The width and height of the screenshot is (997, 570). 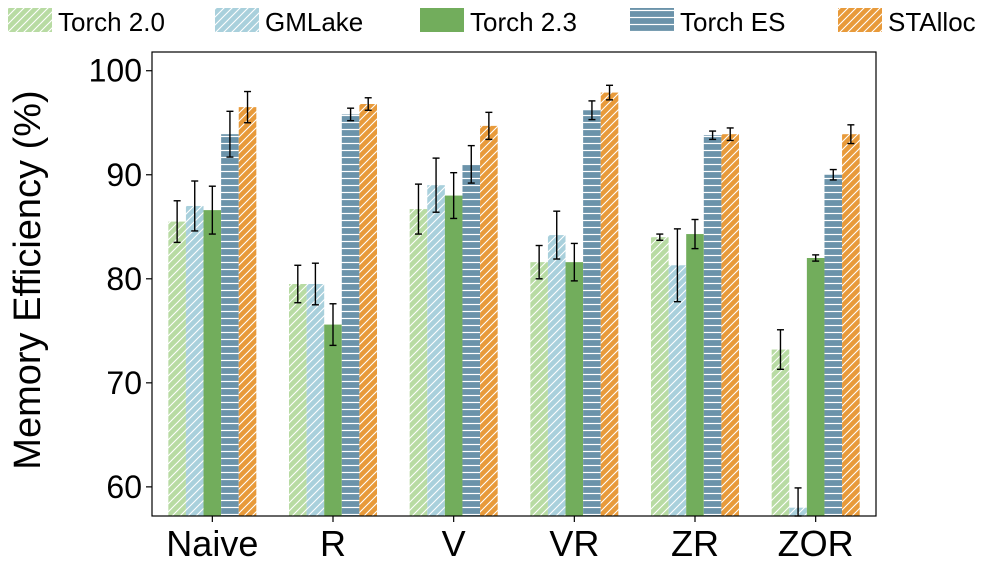 I want to click on legend-label: STAlloc, so click(x=932, y=22).